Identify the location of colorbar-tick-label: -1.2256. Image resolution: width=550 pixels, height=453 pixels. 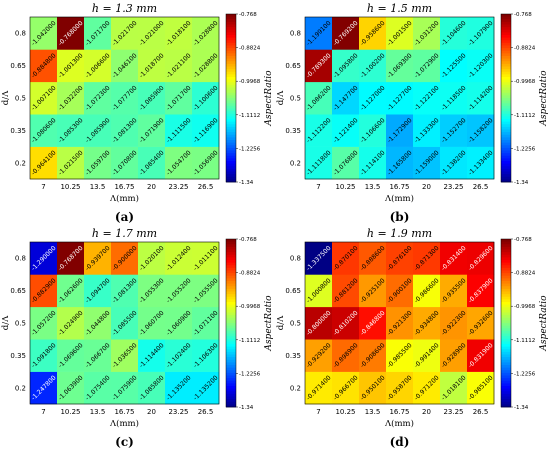
(525, 149).